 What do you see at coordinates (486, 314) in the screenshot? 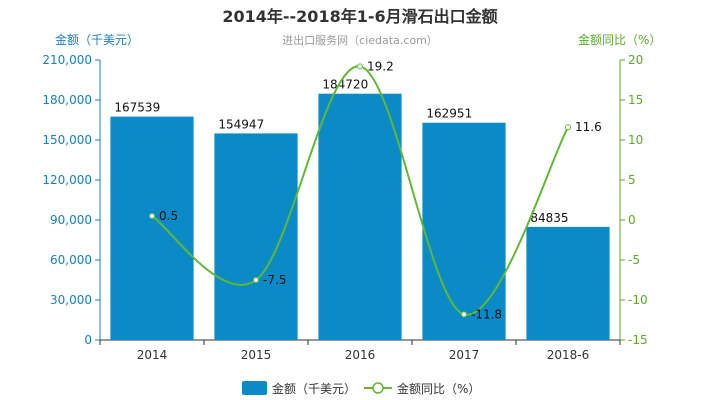
I see `line-value-label: -11.8` at bounding box center [486, 314].